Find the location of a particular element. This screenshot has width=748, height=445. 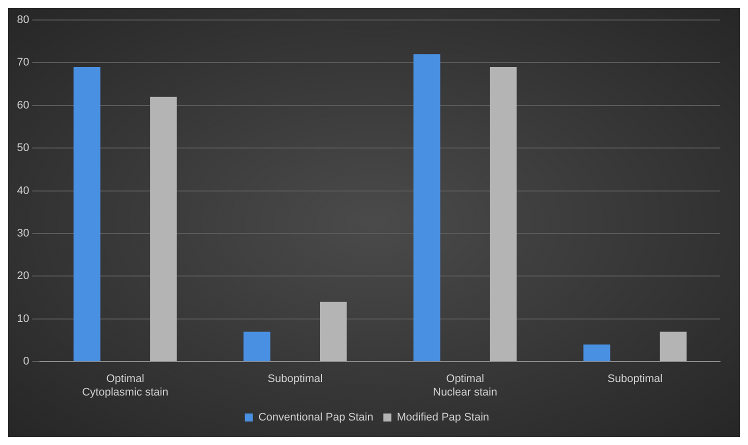

y-tick-label: 60 is located at coordinates (23, 105).